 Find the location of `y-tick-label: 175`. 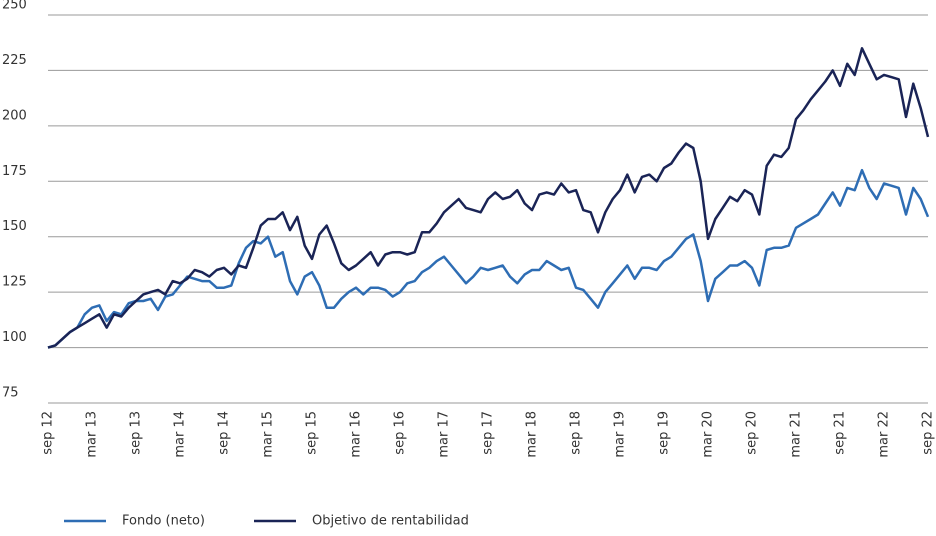

y-tick-label: 175 is located at coordinates (14, 171).